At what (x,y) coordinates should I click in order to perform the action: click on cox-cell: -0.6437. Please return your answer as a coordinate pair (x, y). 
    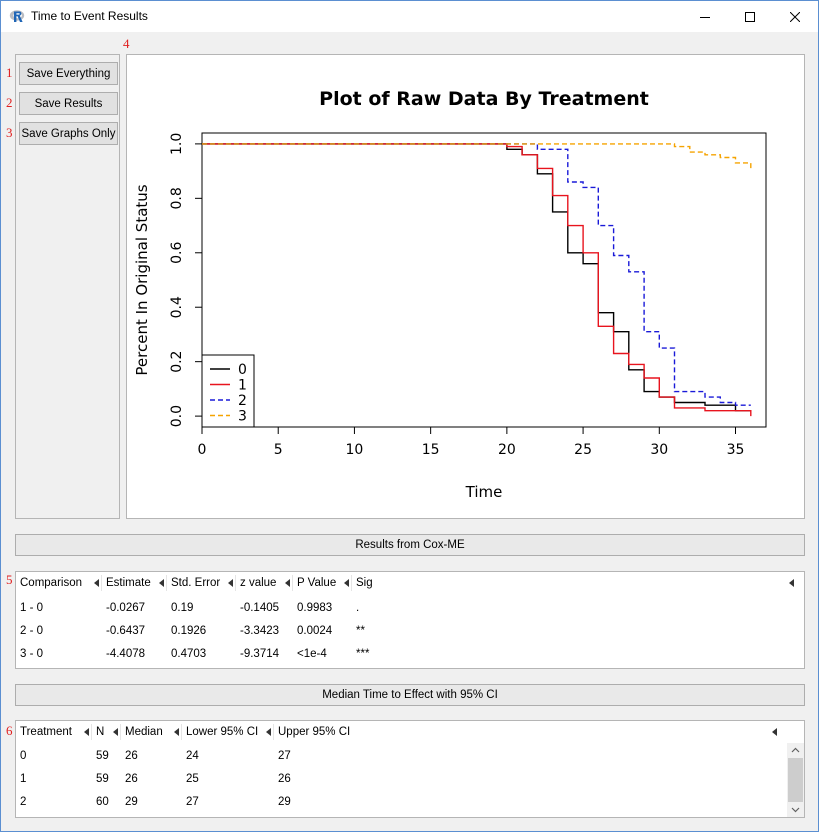
    Looking at the image, I should click on (126, 631).